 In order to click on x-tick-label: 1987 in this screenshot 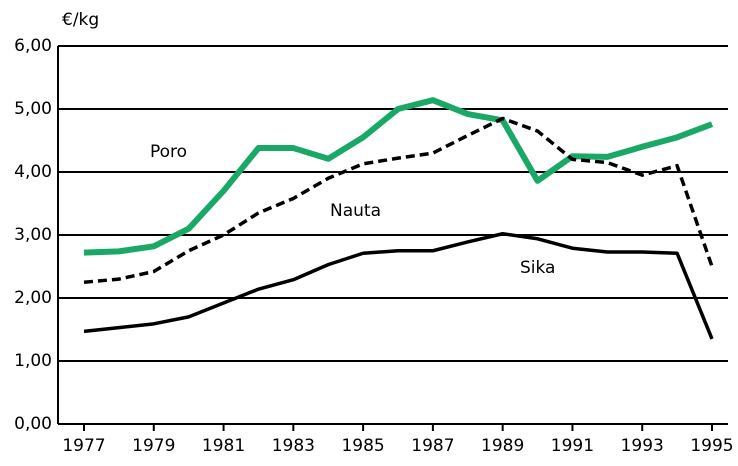, I will do `click(432, 446)`.